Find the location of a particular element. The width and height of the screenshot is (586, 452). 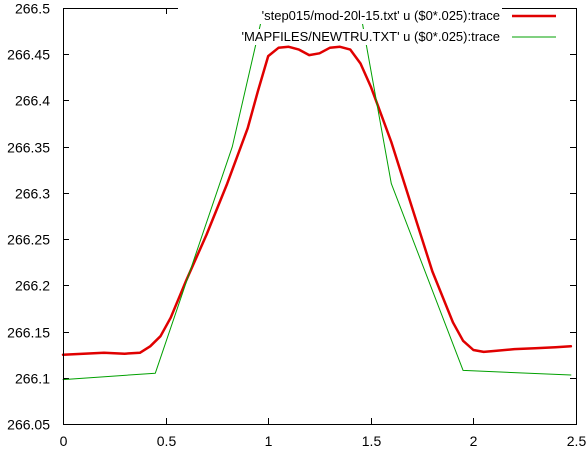

y-tick-label: 266.45 is located at coordinates (28, 55).